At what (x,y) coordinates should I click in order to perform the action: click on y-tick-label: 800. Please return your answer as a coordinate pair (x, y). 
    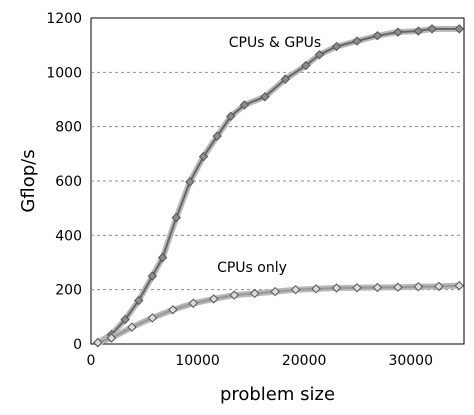
    Looking at the image, I should click on (68, 128).